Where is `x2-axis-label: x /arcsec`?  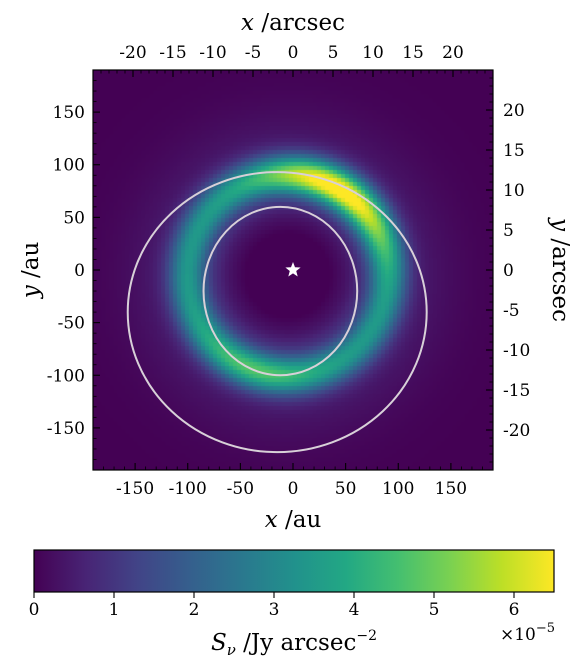 x2-axis-label: x /arcsec is located at coordinates (293, 23).